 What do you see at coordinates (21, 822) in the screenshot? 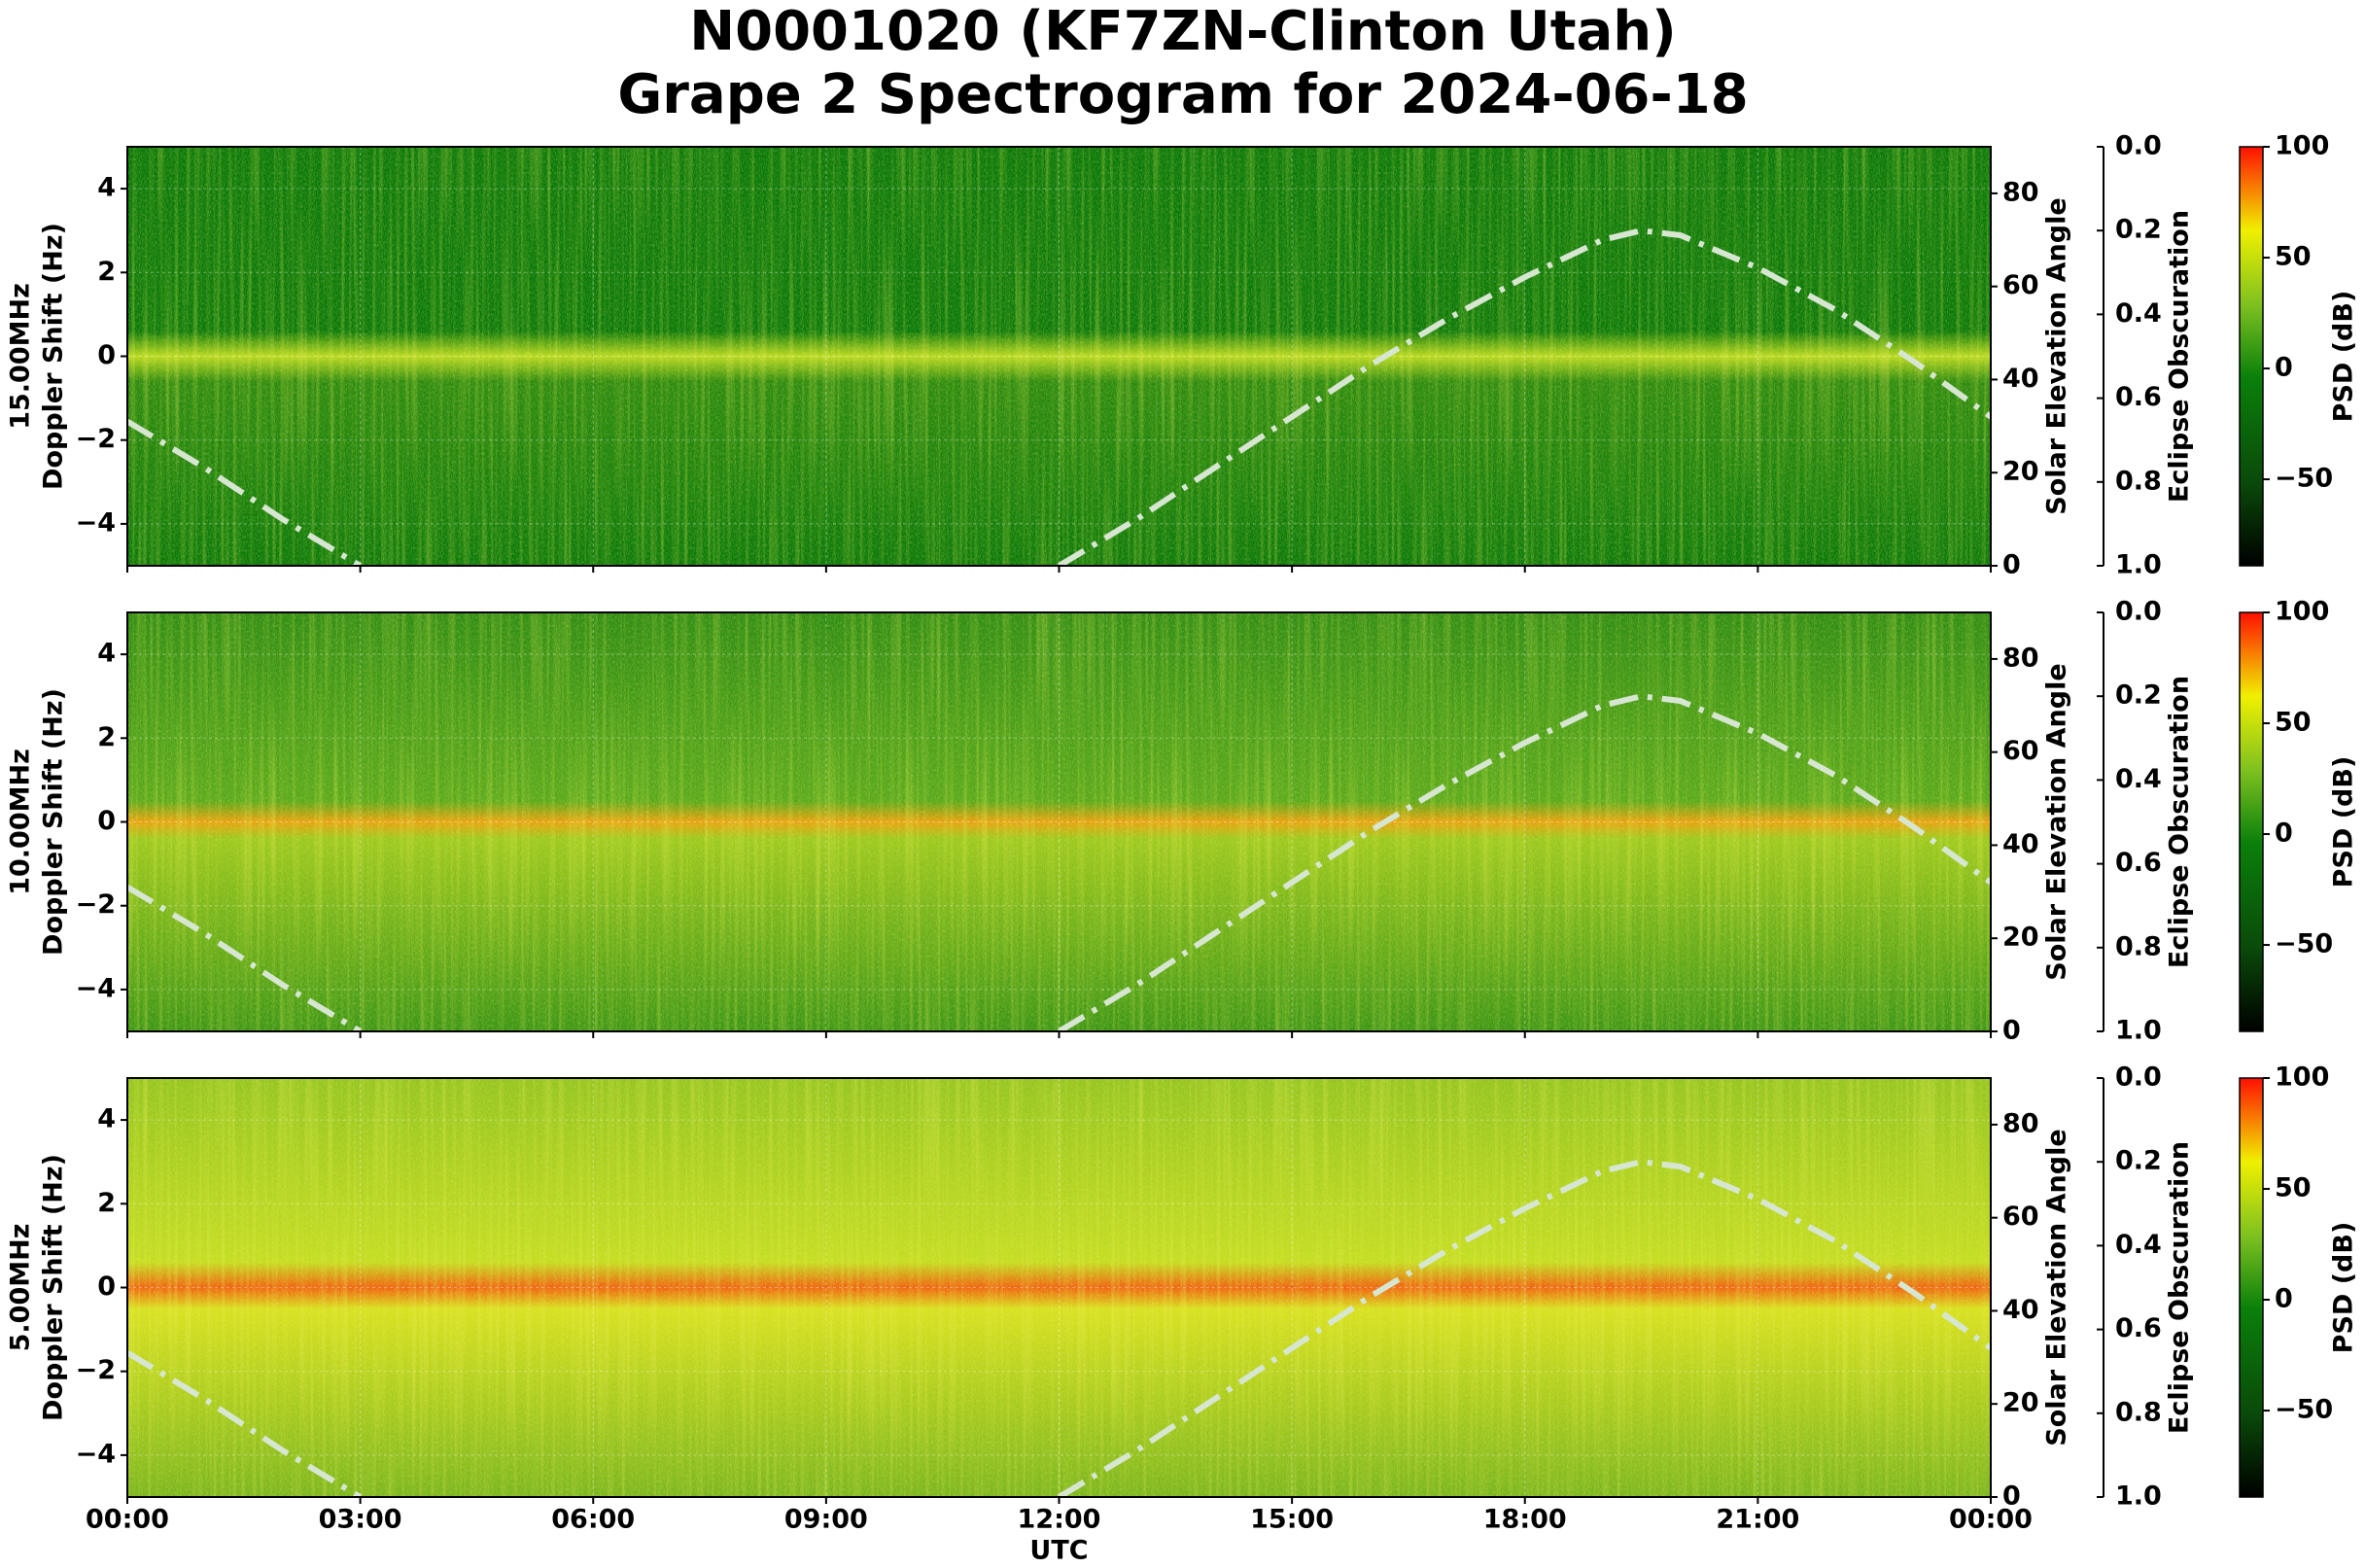
I see `frequency-label: 10.00MHz` at bounding box center [21, 822].